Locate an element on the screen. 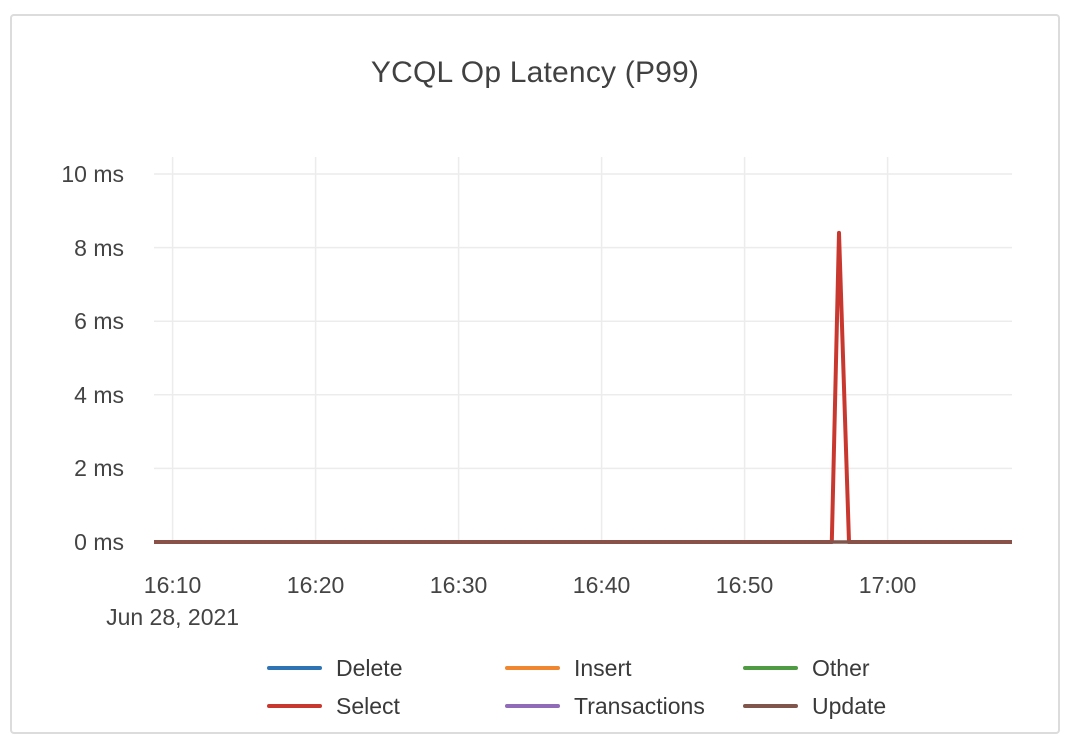 The width and height of the screenshot is (1074, 746). x-tick-label: 16:50 is located at coordinates (744, 585).